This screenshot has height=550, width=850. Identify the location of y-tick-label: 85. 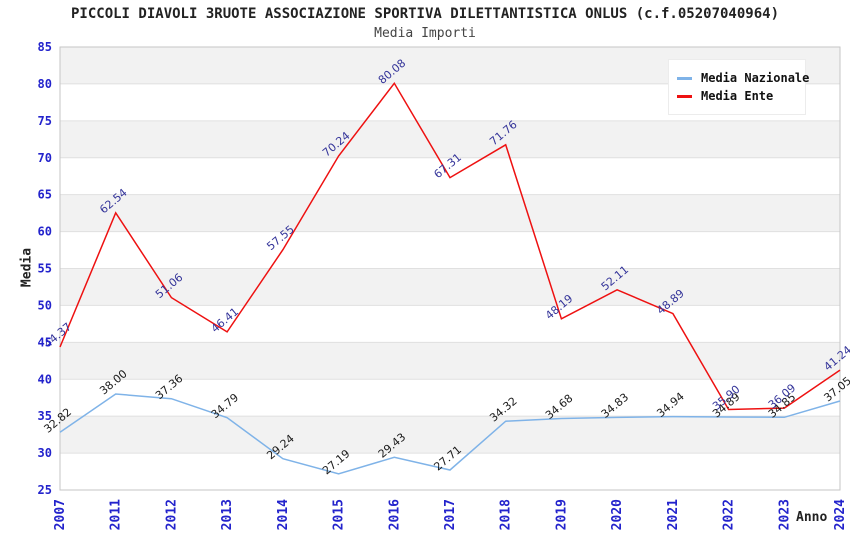
(45, 47).